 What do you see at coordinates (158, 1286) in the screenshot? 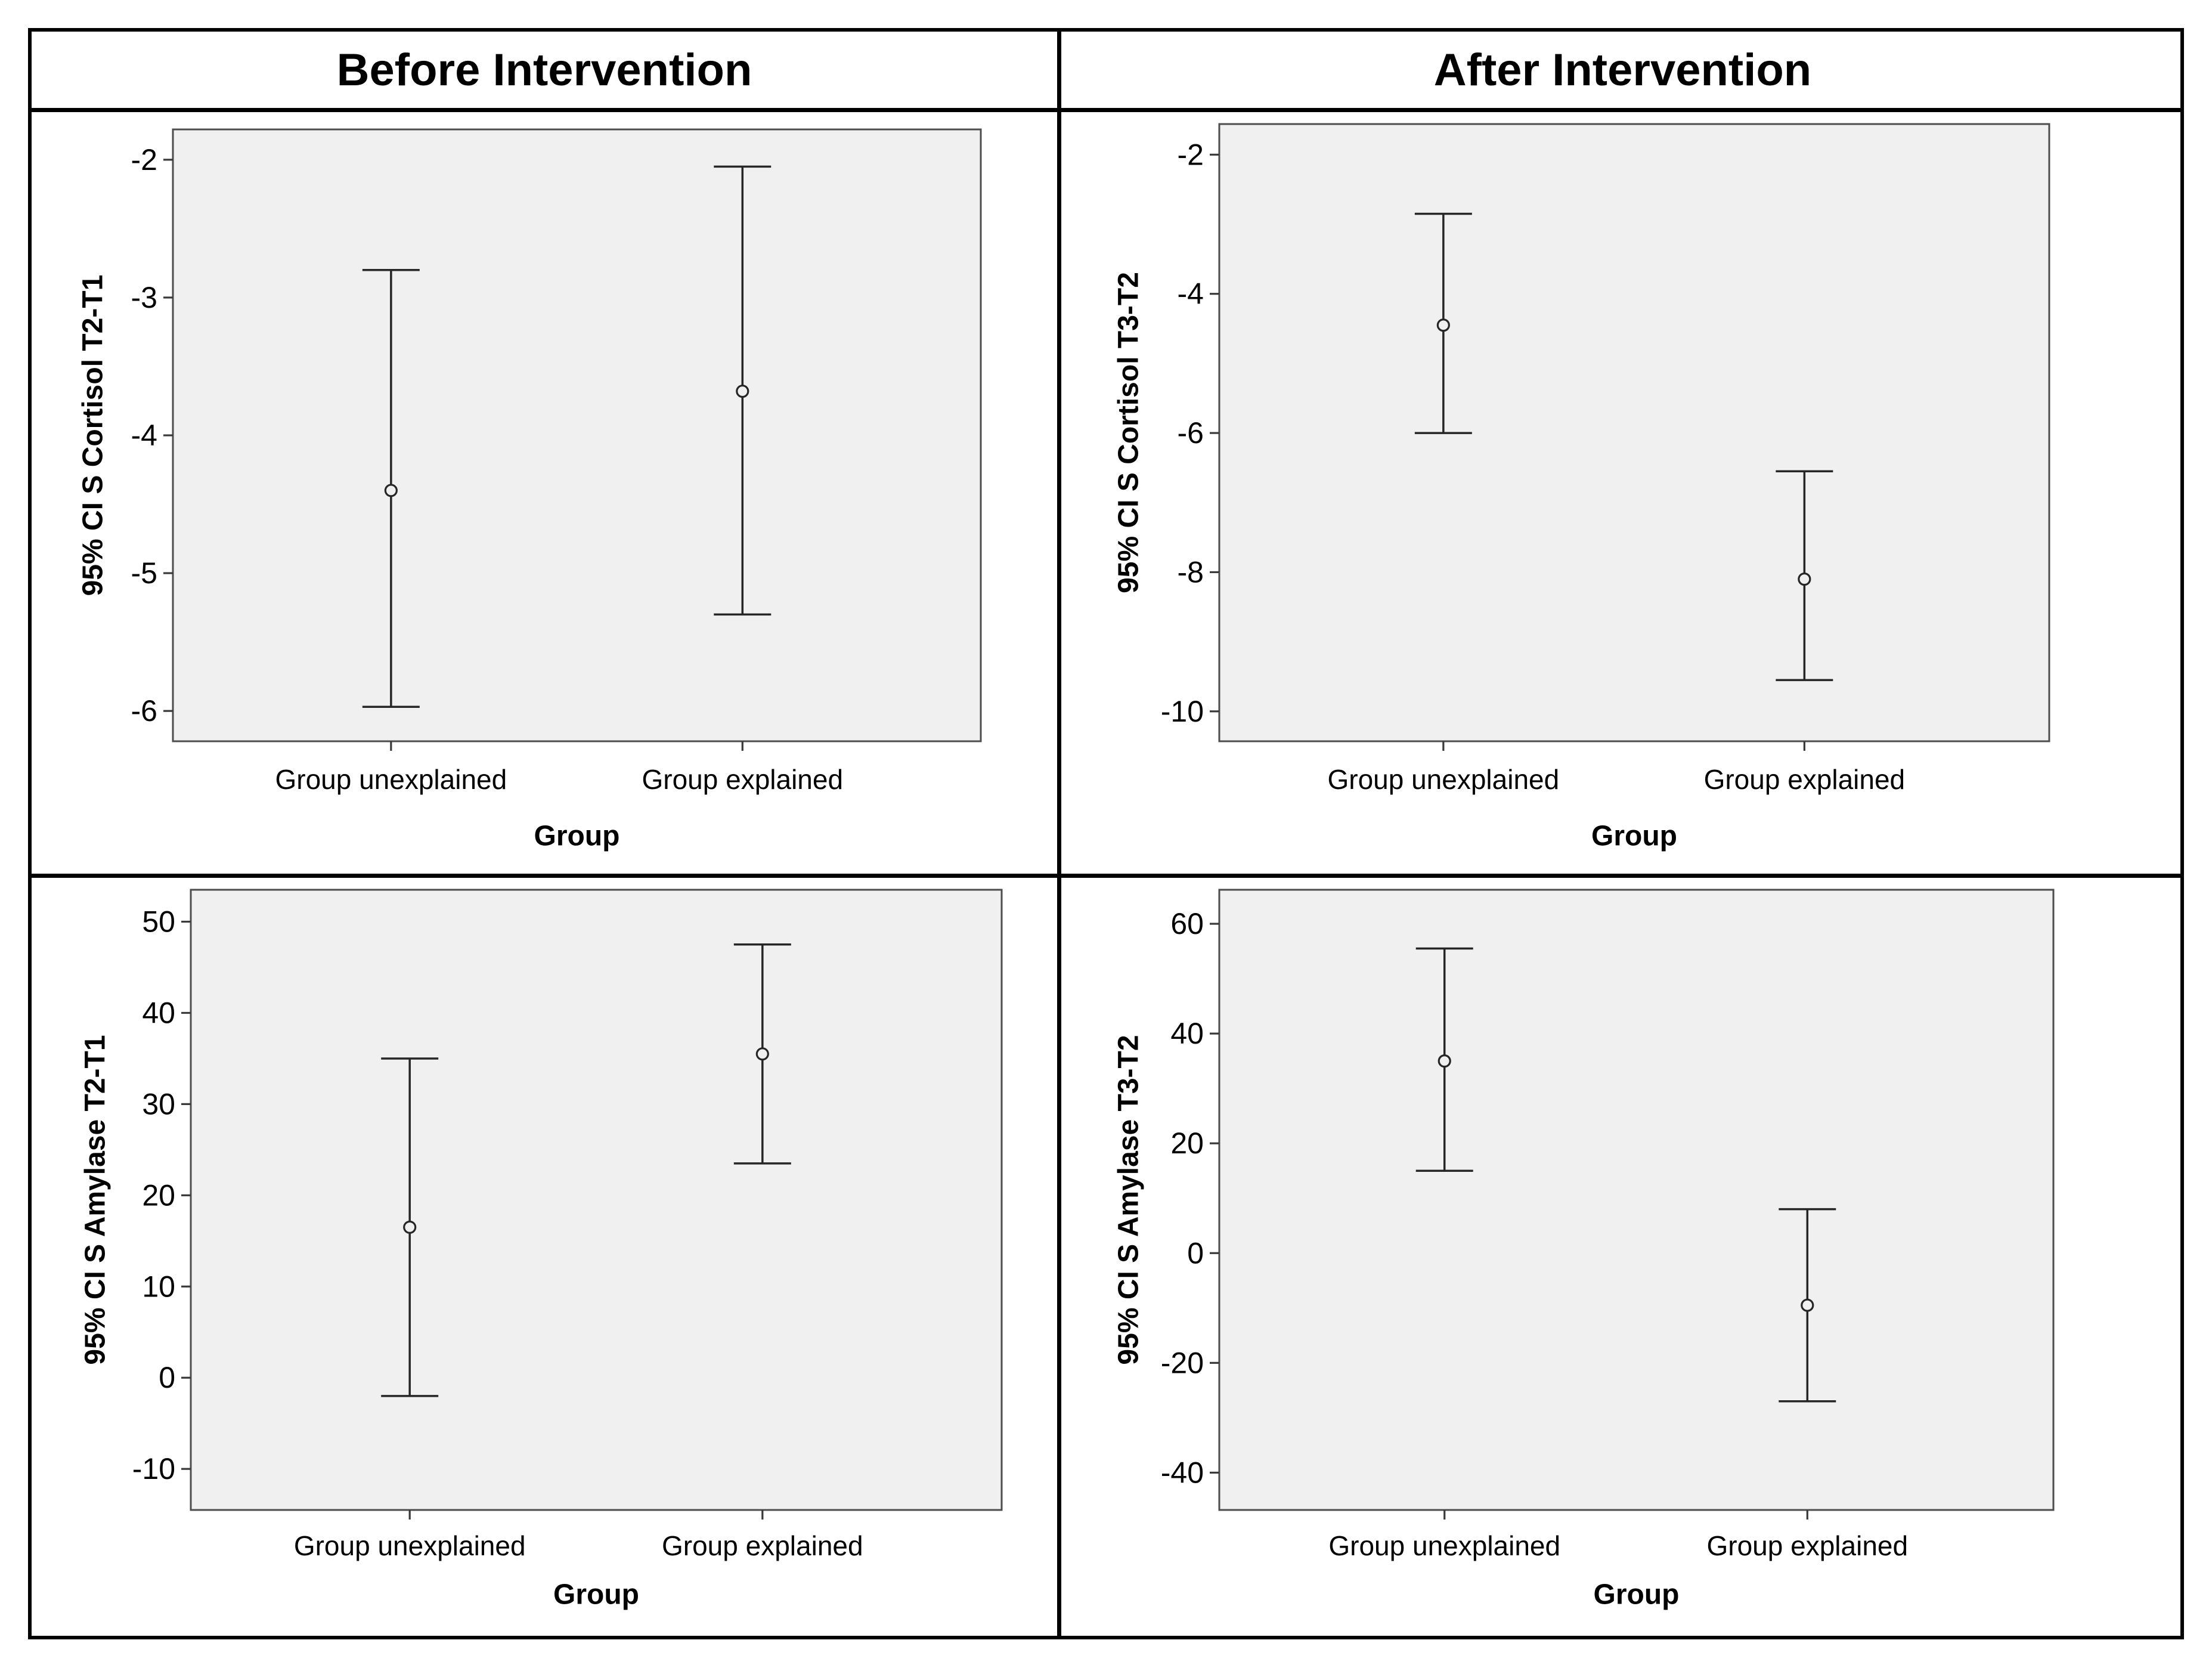
I see `y-tick-label: 10` at bounding box center [158, 1286].